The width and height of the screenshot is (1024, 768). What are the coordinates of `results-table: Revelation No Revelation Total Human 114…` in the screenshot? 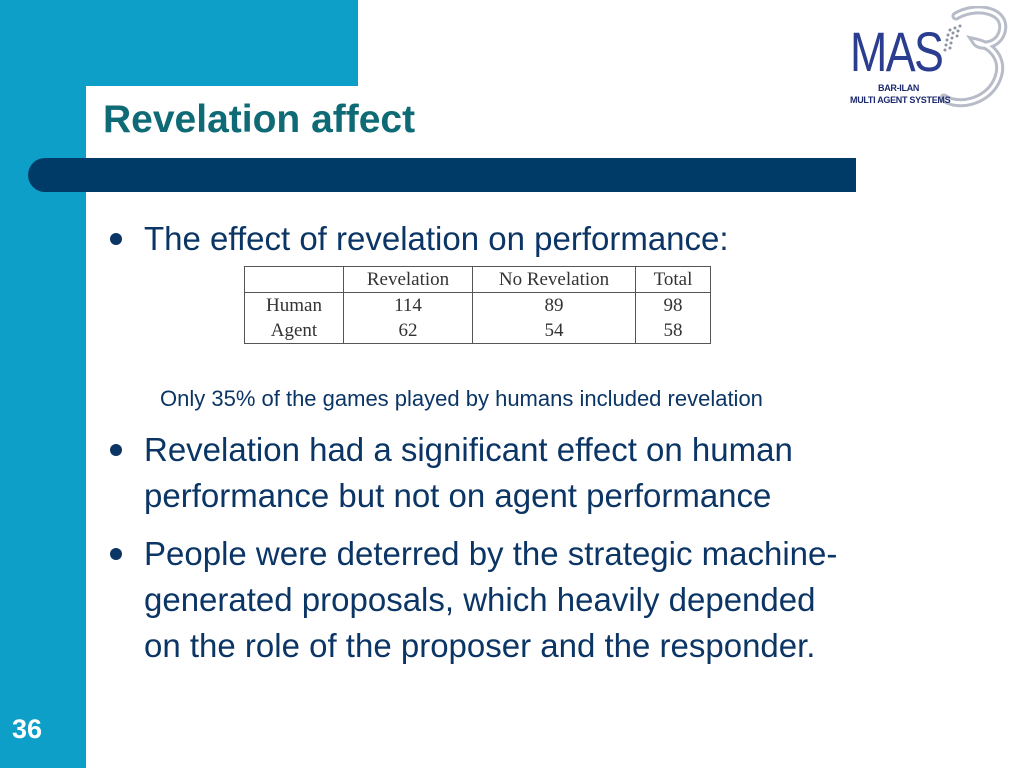 It's located at (477, 305).